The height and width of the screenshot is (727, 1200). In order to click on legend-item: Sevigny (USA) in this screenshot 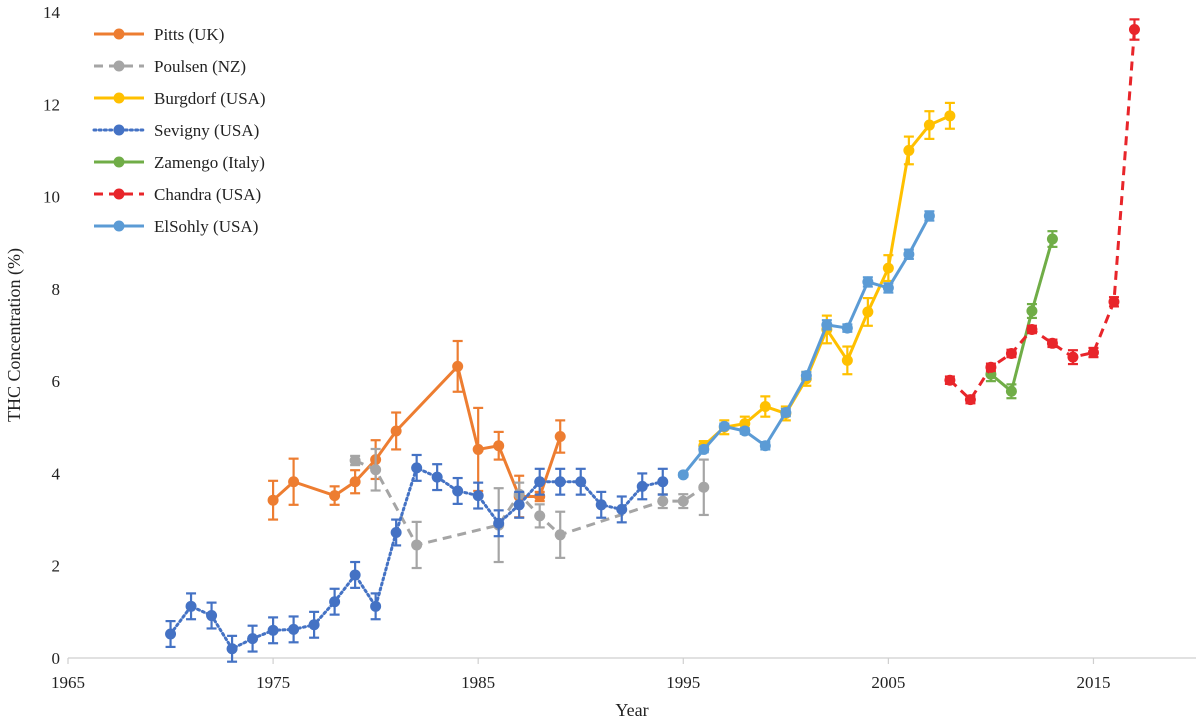, I will do `click(175, 130)`.